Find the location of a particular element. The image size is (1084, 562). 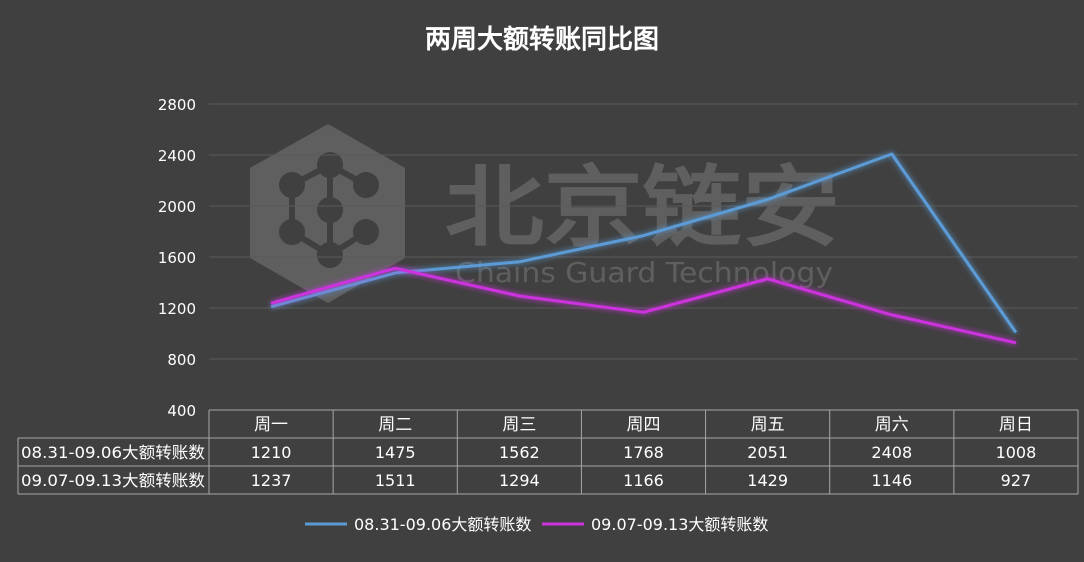

data-label: 1294 is located at coordinates (519, 480).